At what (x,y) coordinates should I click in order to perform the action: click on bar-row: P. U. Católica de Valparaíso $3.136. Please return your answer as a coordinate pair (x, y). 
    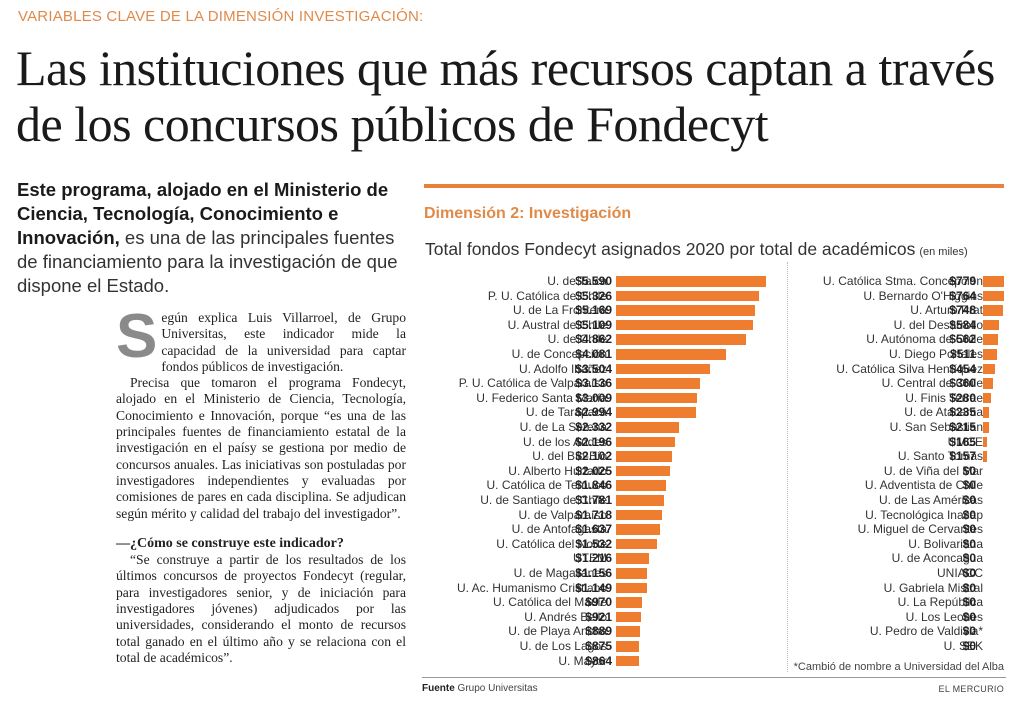
    Looking at the image, I should click on (727, 383).